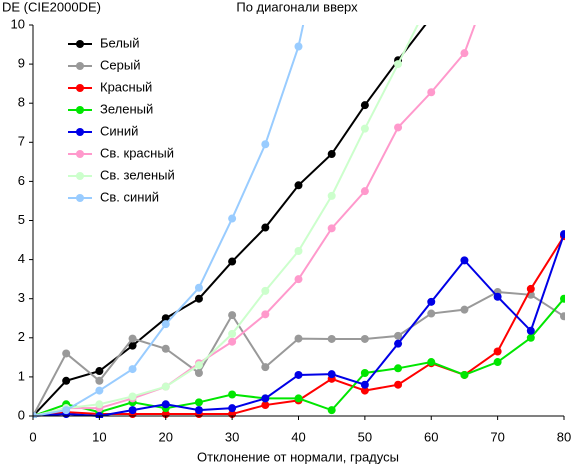  Describe the element at coordinates (119, 130) in the screenshot. I see `legend-label: Синий` at that location.